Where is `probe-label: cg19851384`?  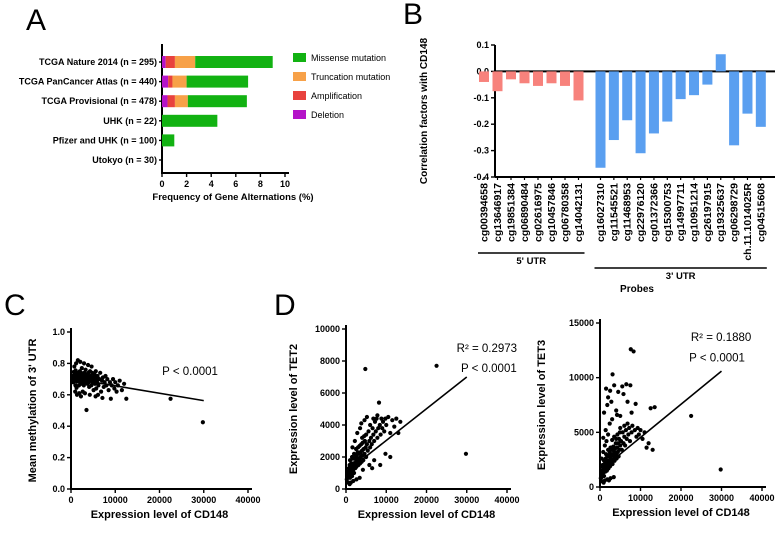
probe-label: cg19851384 is located at coordinates (512, 212).